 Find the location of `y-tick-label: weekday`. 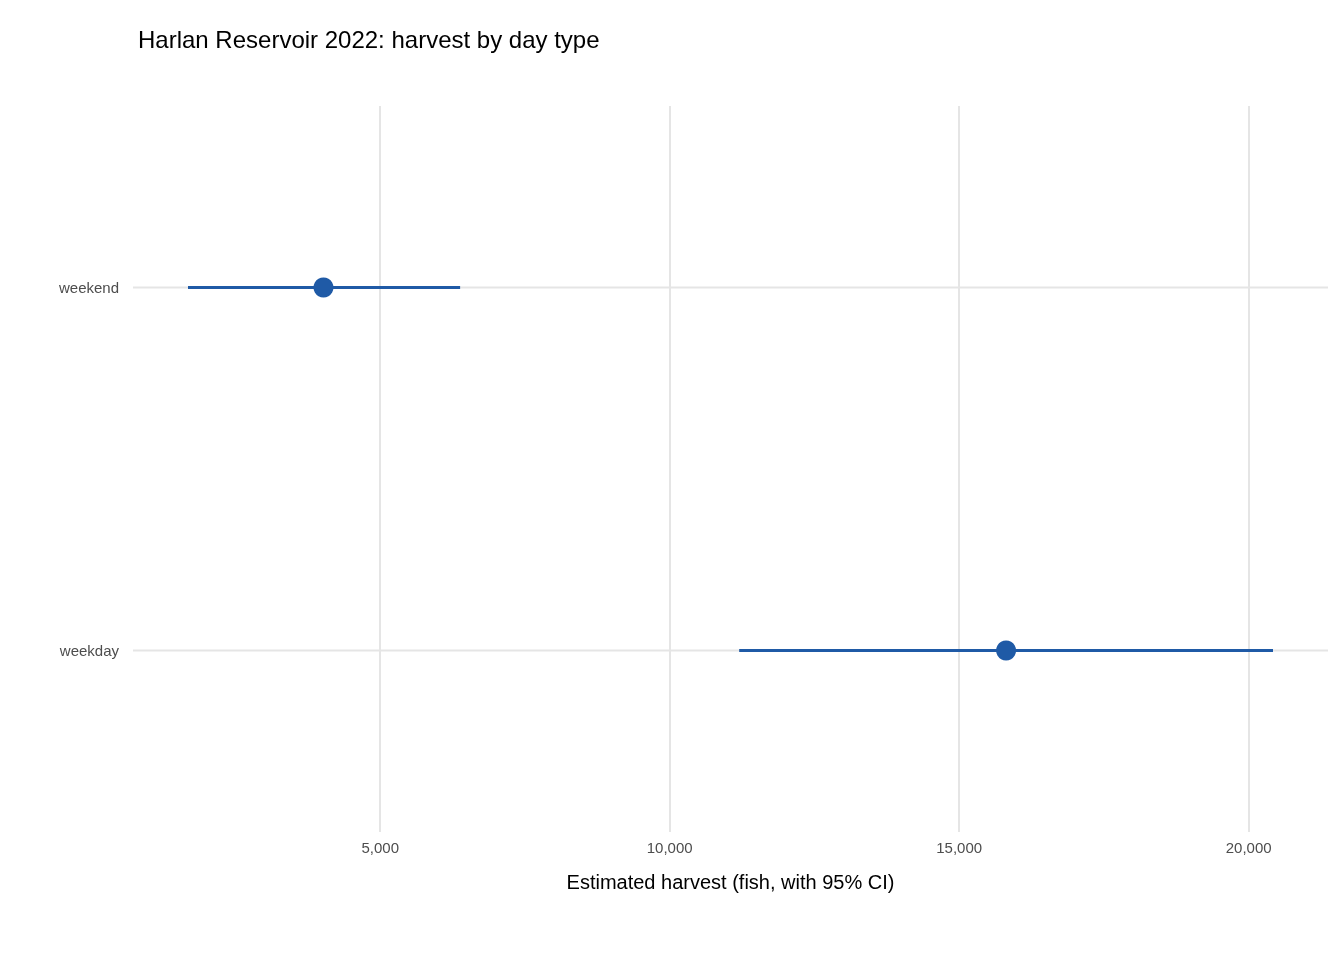

y-tick-label: weekday is located at coordinates (89, 650).